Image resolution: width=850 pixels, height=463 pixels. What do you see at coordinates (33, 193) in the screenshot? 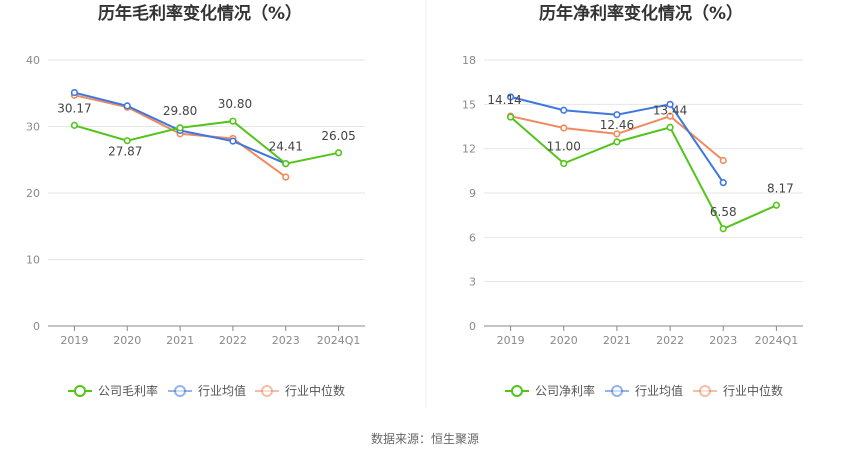
I see `y-tick-label: 20` at bounding box center [33, 193].